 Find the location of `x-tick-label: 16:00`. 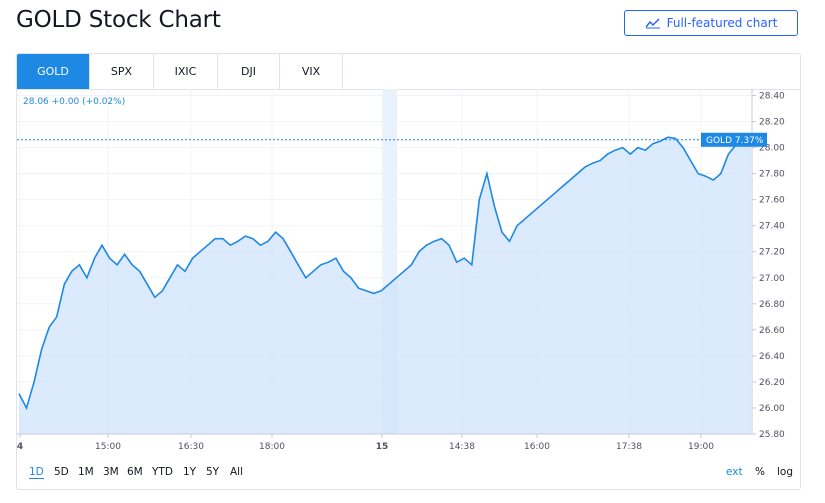

x-tick-label: 16:00 is located at coordinates (537, 447).